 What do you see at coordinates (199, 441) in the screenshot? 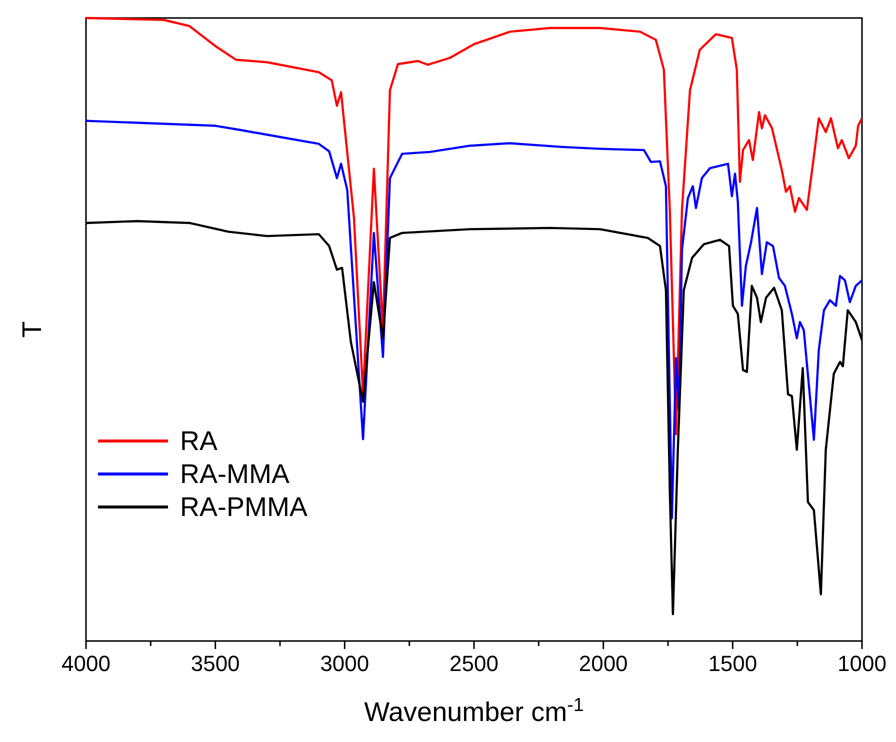
I see `legend-label: RA` at bounding box center [199, 441].